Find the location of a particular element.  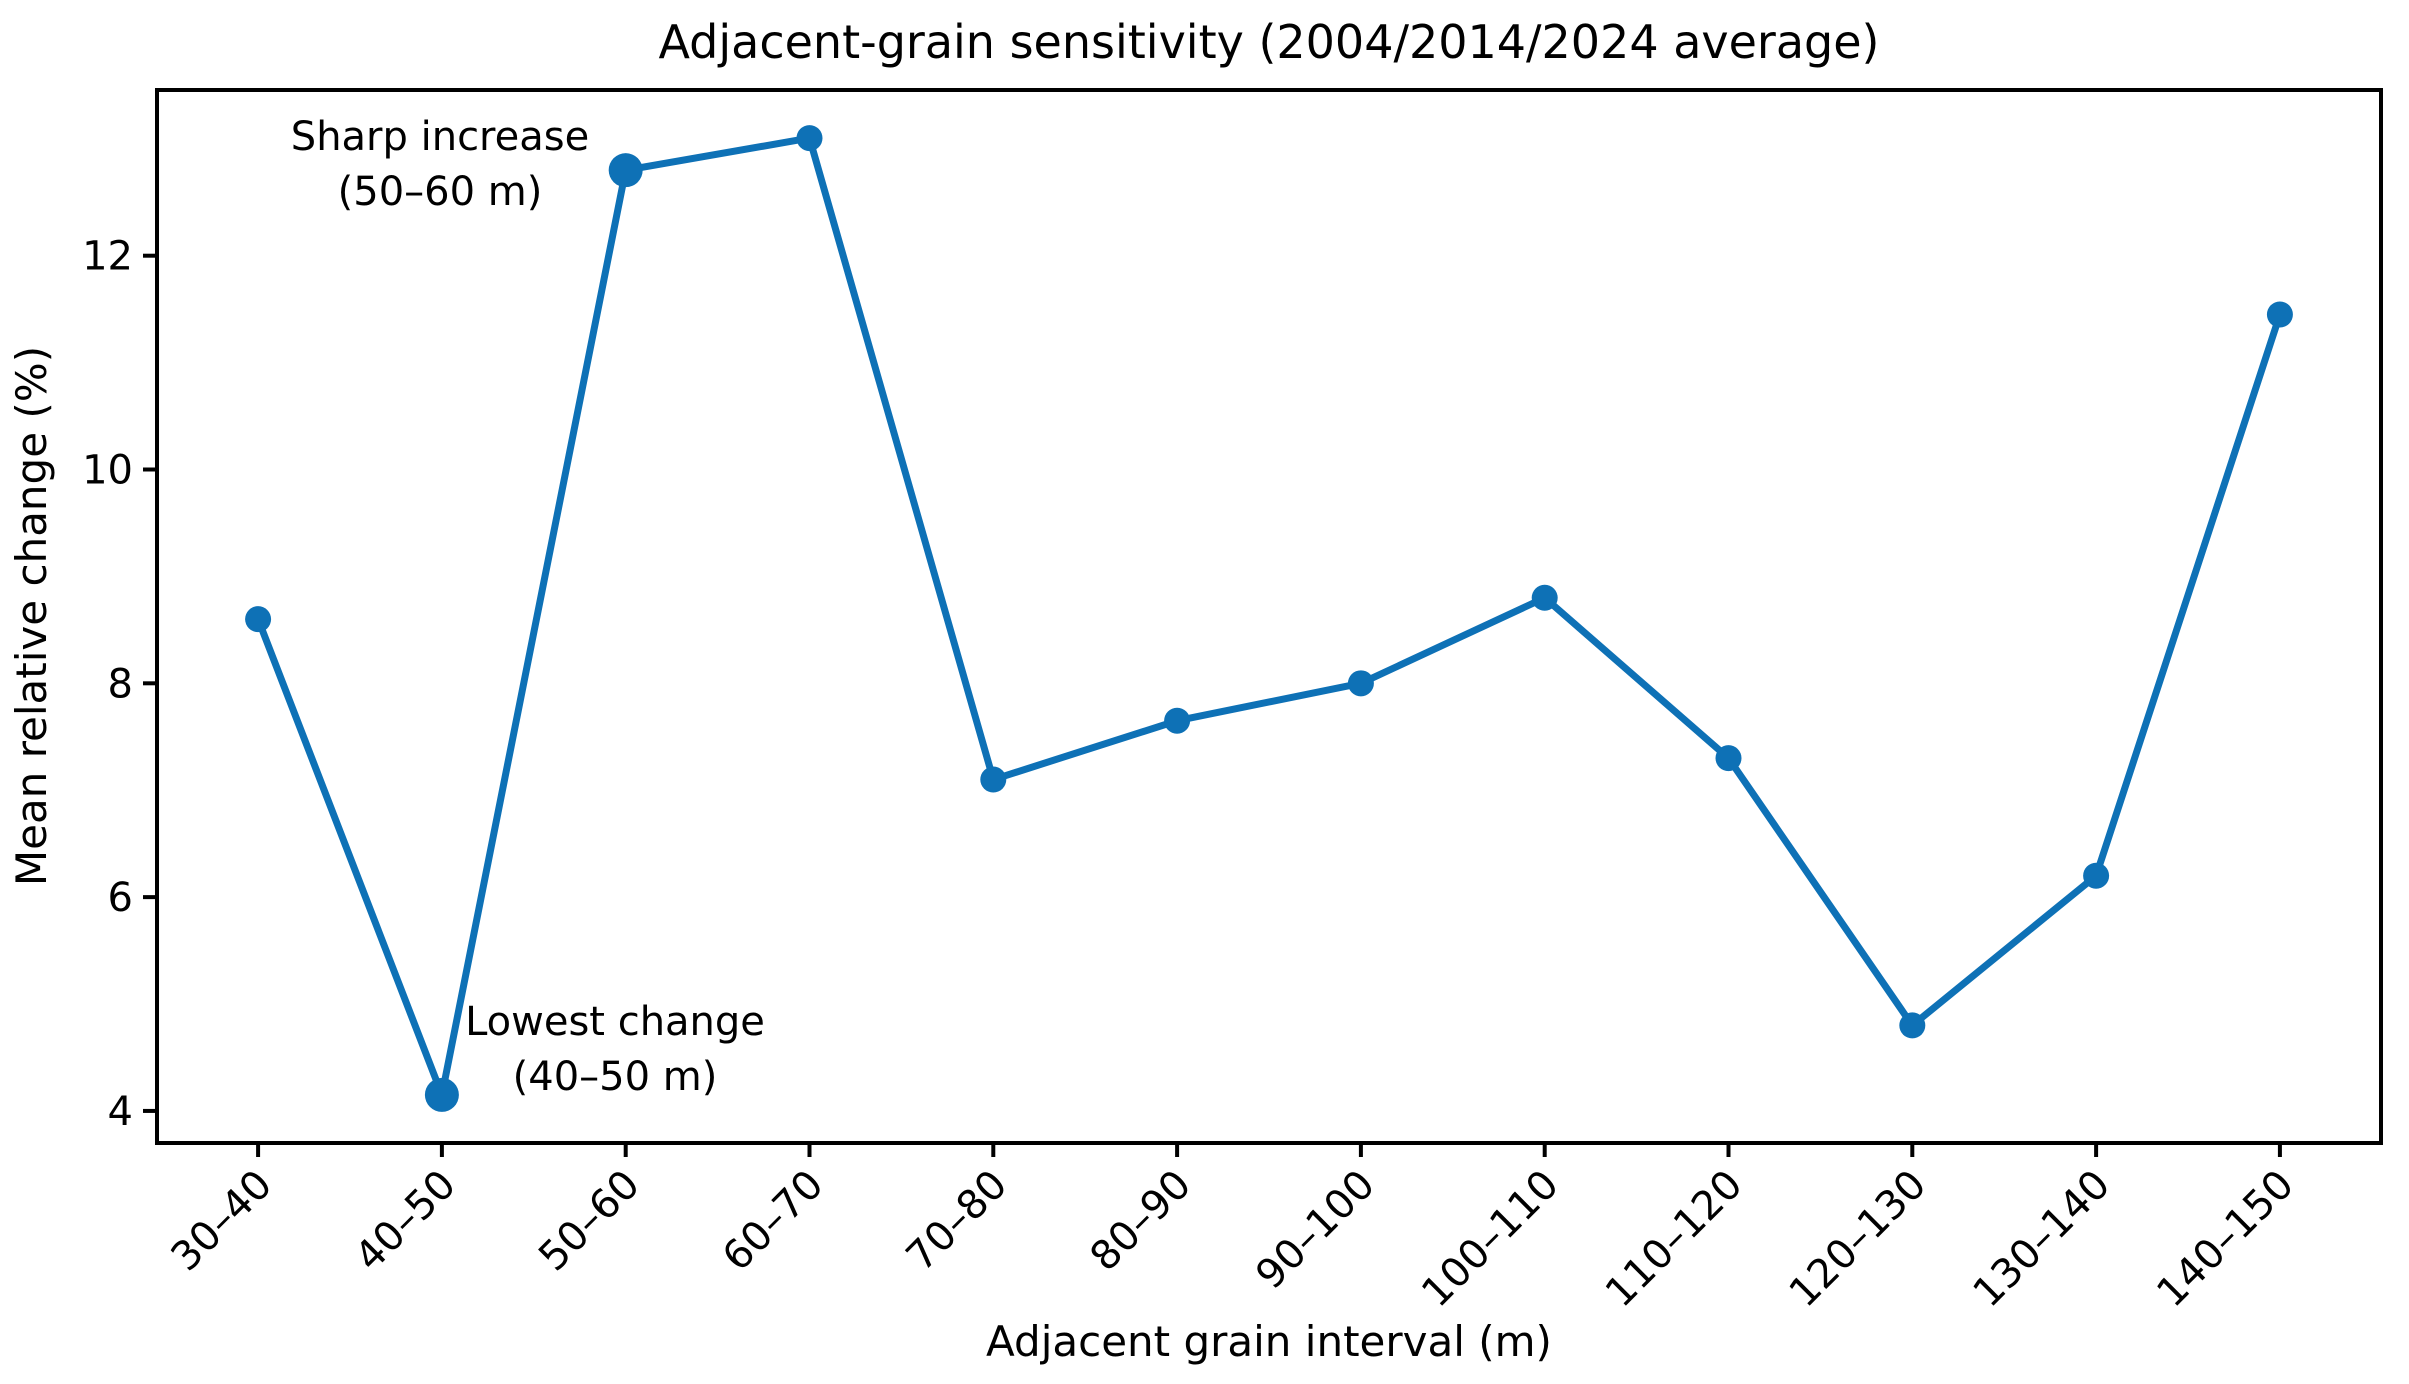

y-axis-title: Mean relative change (%) is located at coordinates (31, 616).